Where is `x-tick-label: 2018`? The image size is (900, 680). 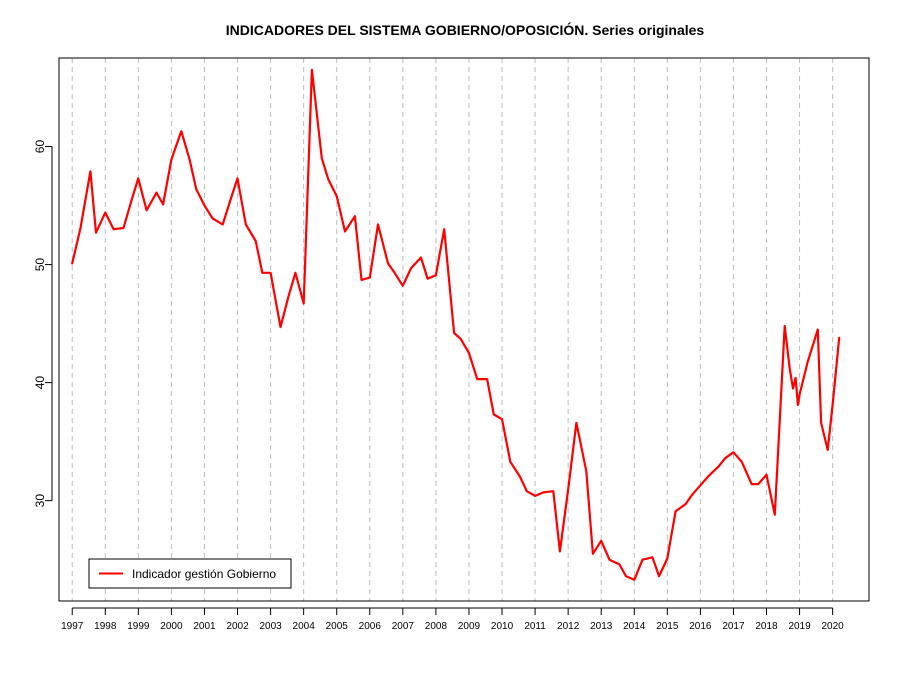 x-tick-label: 2018 is located at coordinates (766, 626).